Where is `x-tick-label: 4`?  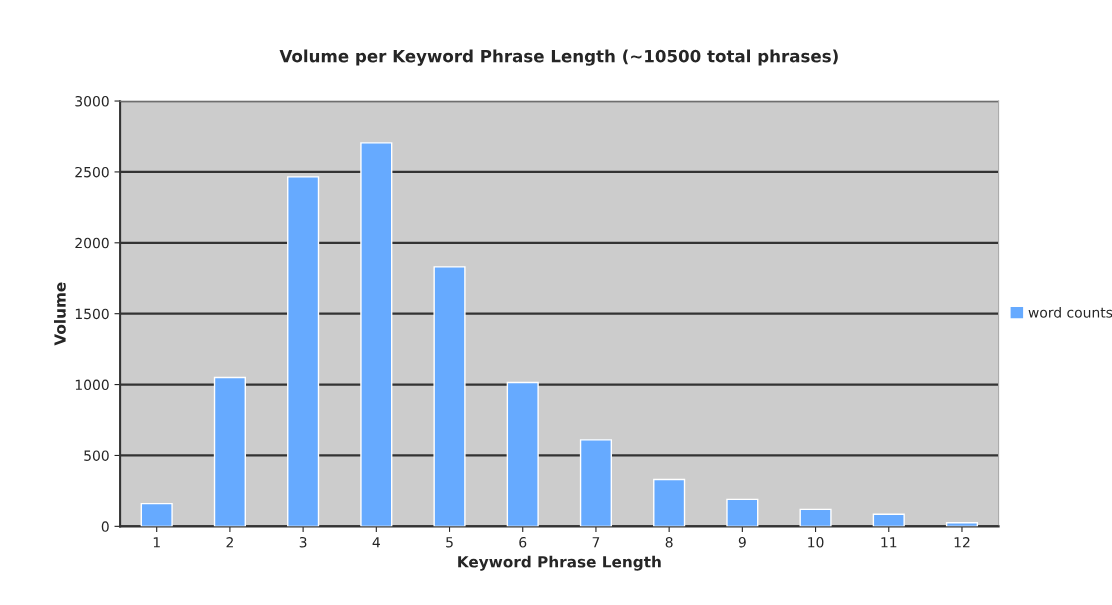
x-tick-label: 4 is located at coordinates (376, 542).